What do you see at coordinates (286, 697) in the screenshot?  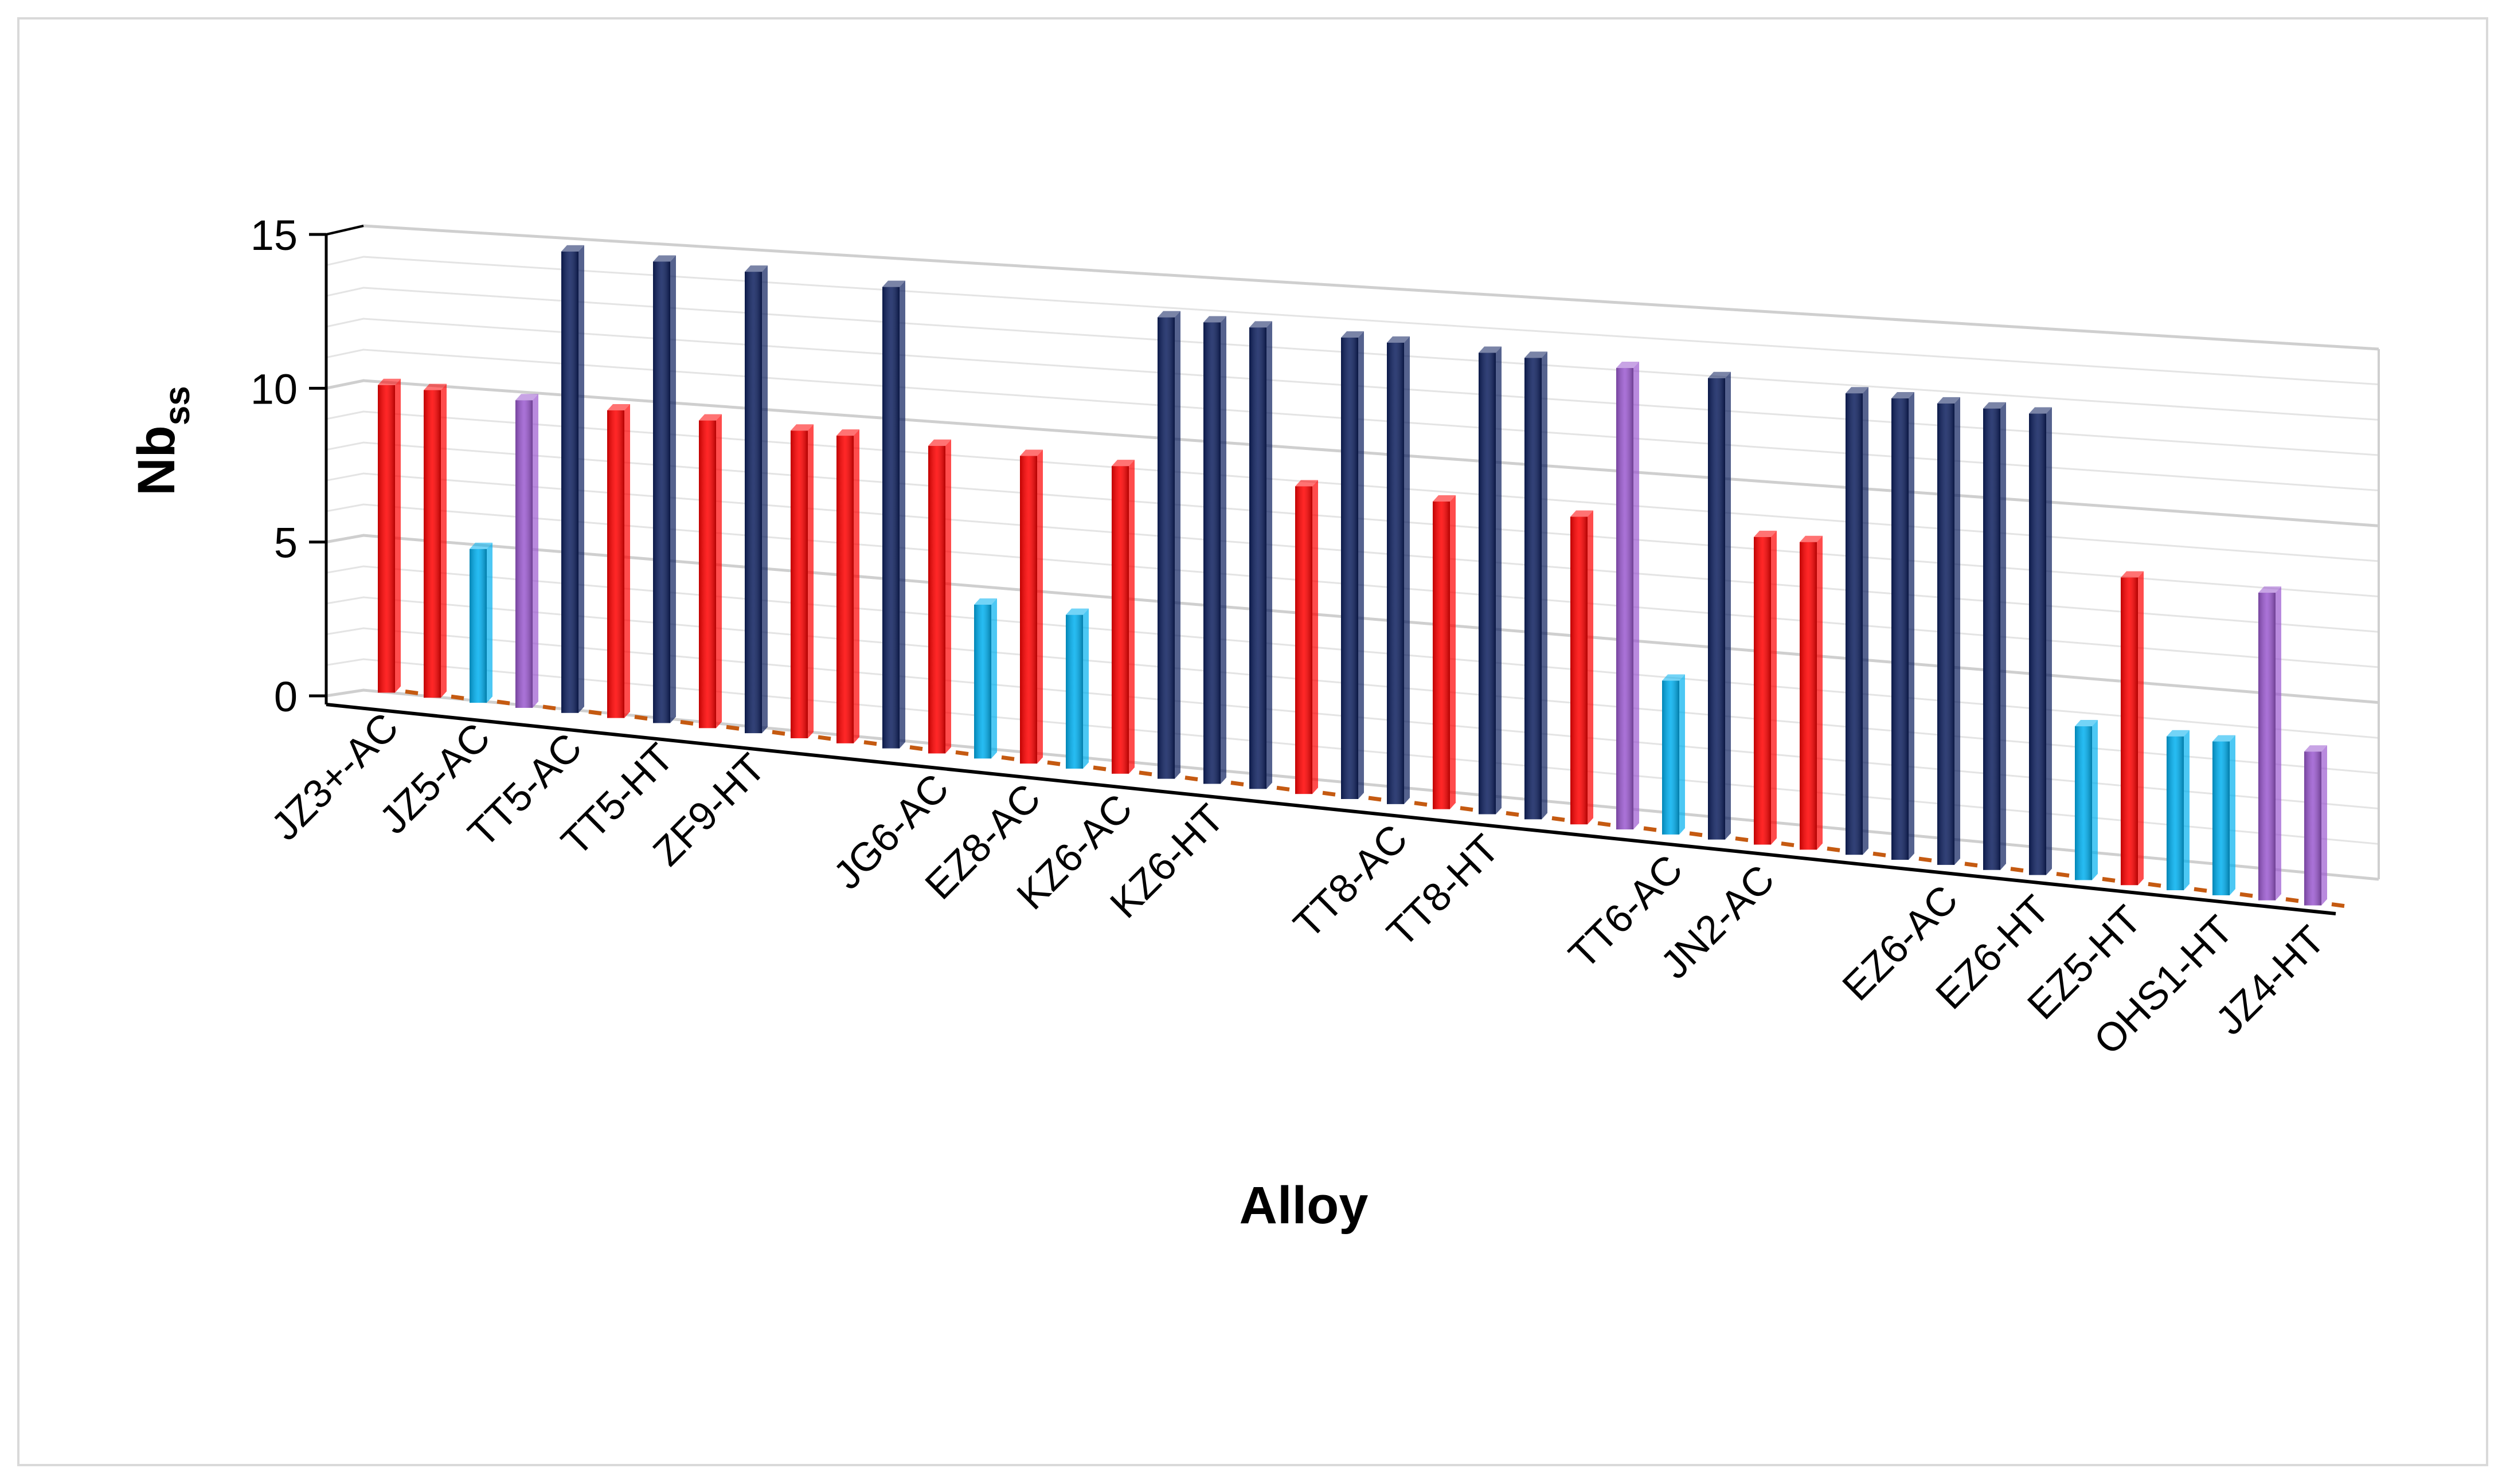 I see `y-tick-label: 0` at bounding box center [286, 697].